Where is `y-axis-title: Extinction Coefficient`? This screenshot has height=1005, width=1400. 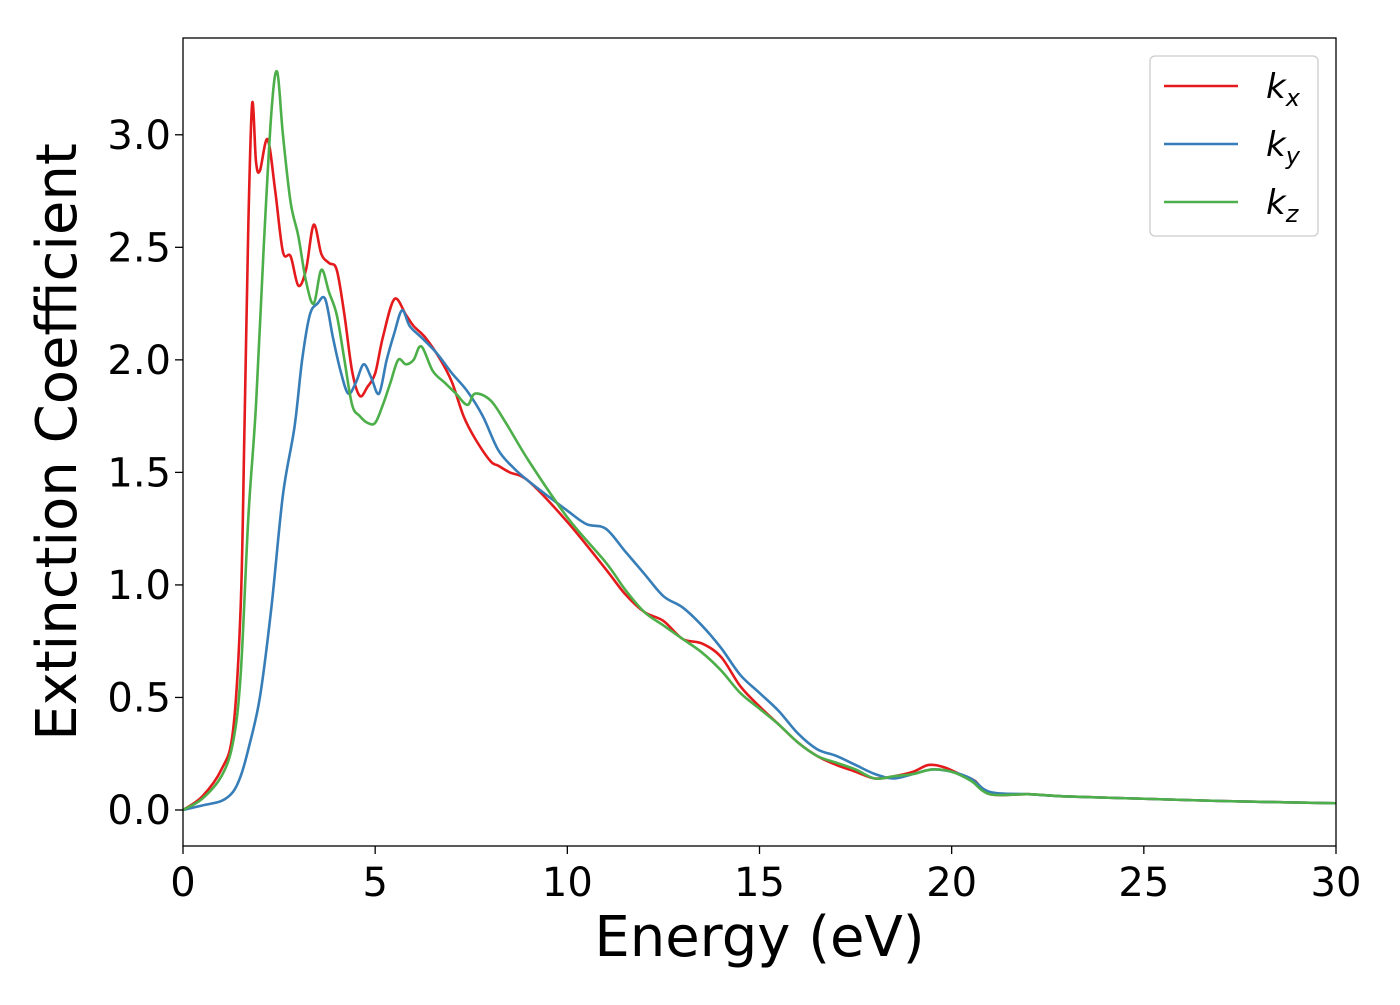 y-axis-title: Extinction Coefficient is located at coordinates (57, 442).